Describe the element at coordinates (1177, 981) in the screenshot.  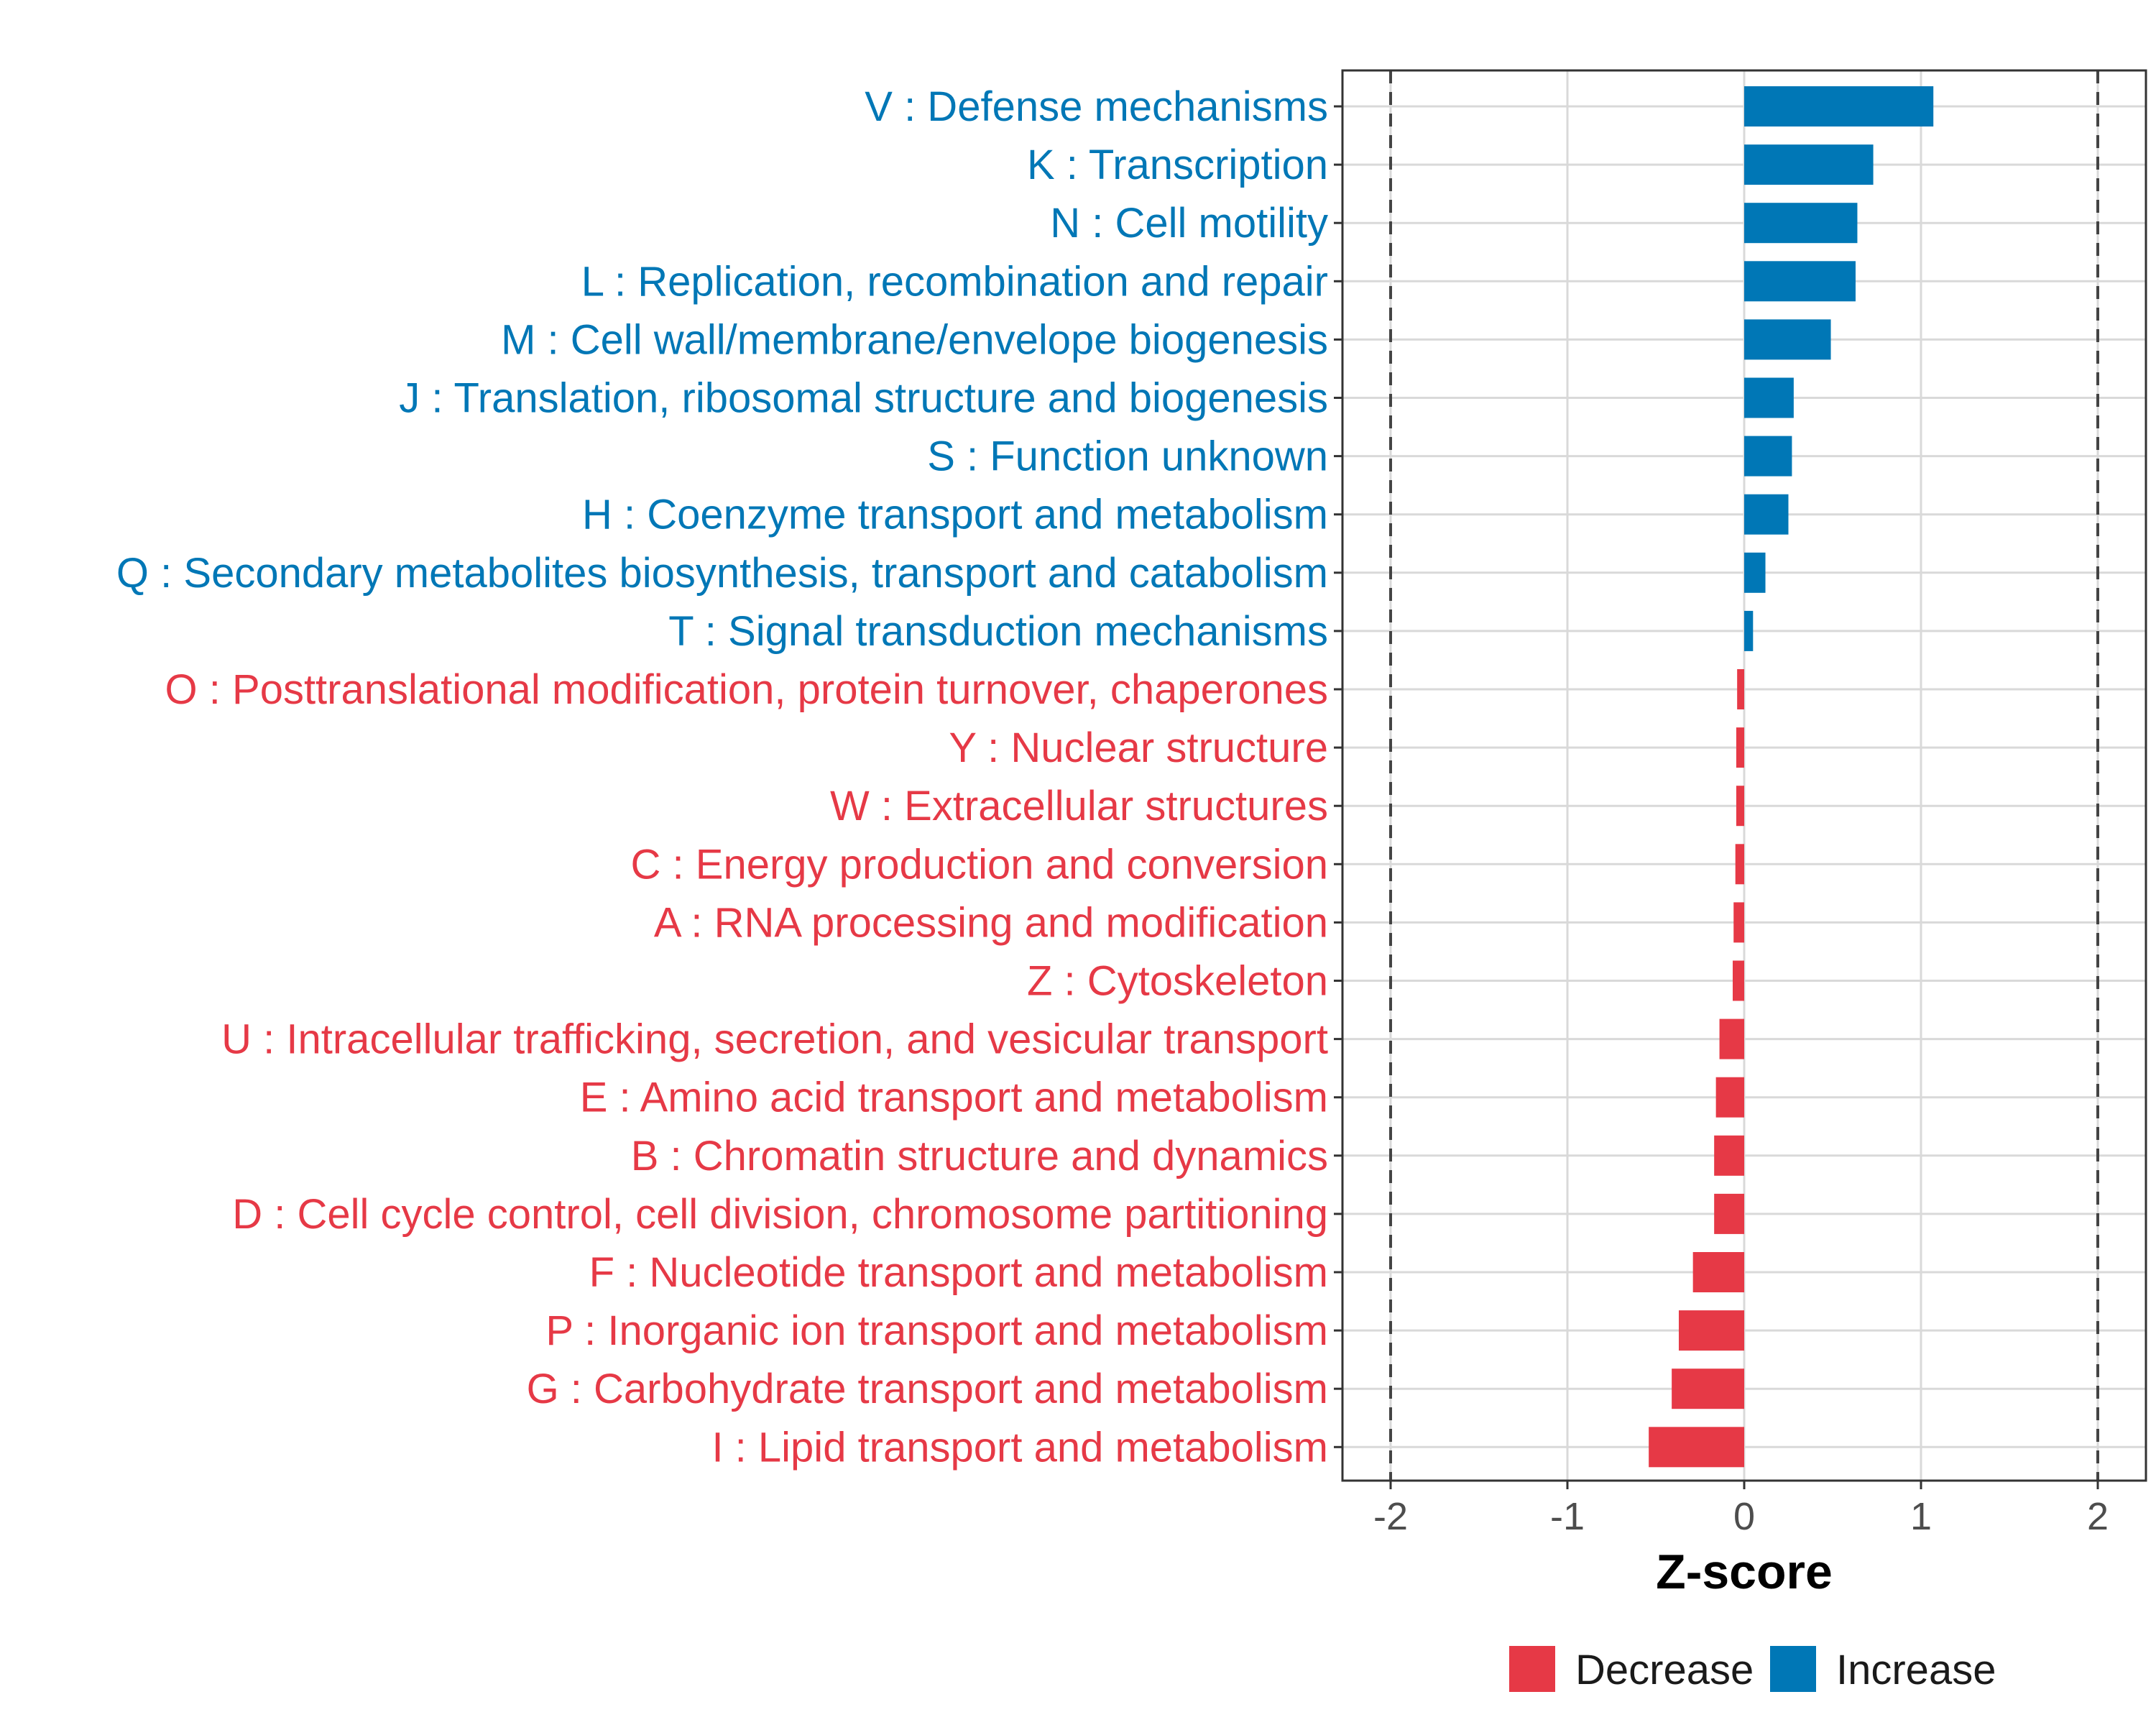
I see `category-label: Z : Cytoskeleton` at that location.